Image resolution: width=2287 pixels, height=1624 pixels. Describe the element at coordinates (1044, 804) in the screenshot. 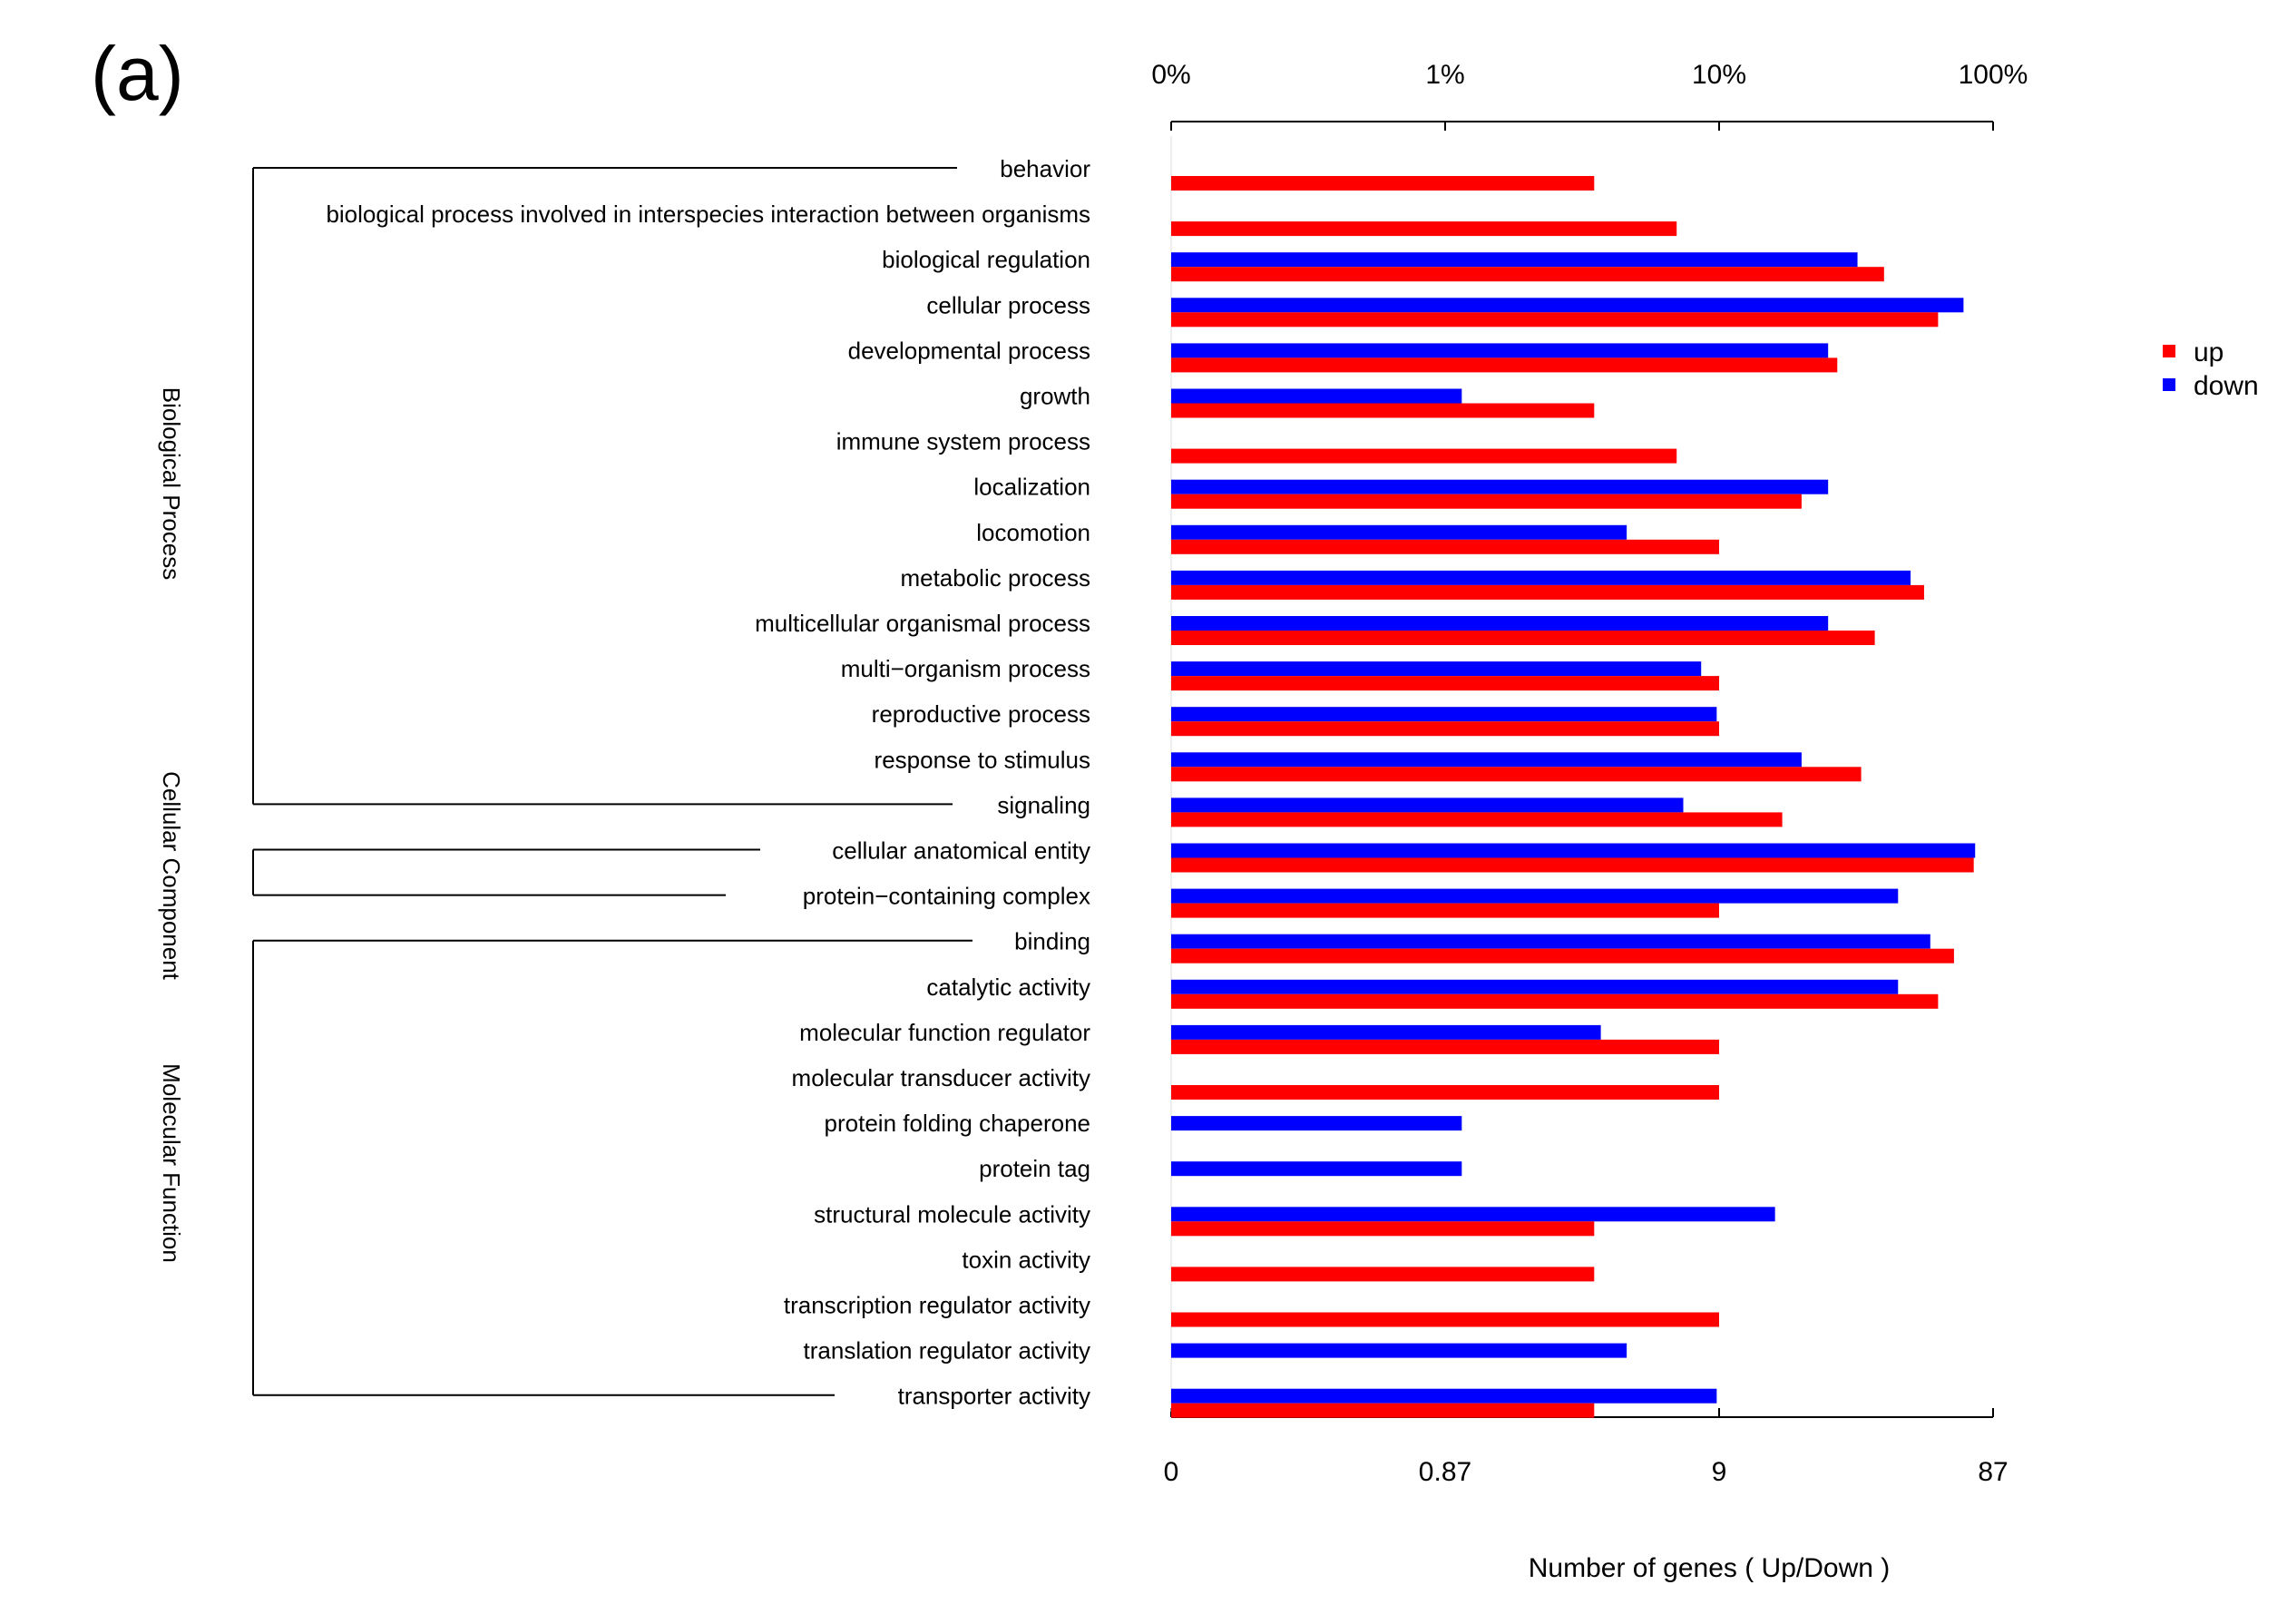

I see `category-label: signaling` at that location.